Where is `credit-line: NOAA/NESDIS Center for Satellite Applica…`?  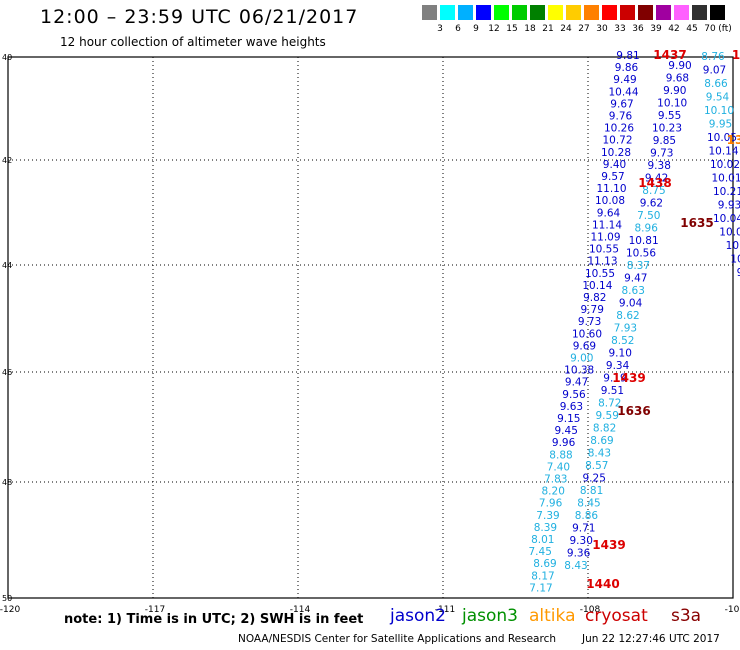 credit-line: NOAA/NESDIS Center for Satellite Applica… is located at coordinates (397, 639).